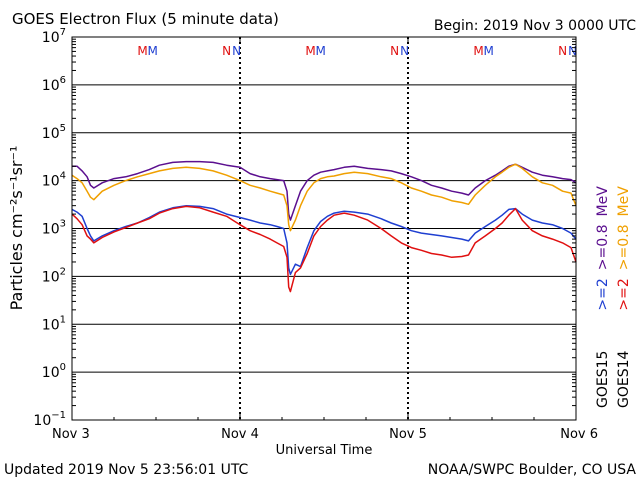 The height and width of the screenshot is (480, 640). I want to click on legend: GOES15>=2>=0.8MeV GOES14>=2>=0.8MeV, so click(613, 297).